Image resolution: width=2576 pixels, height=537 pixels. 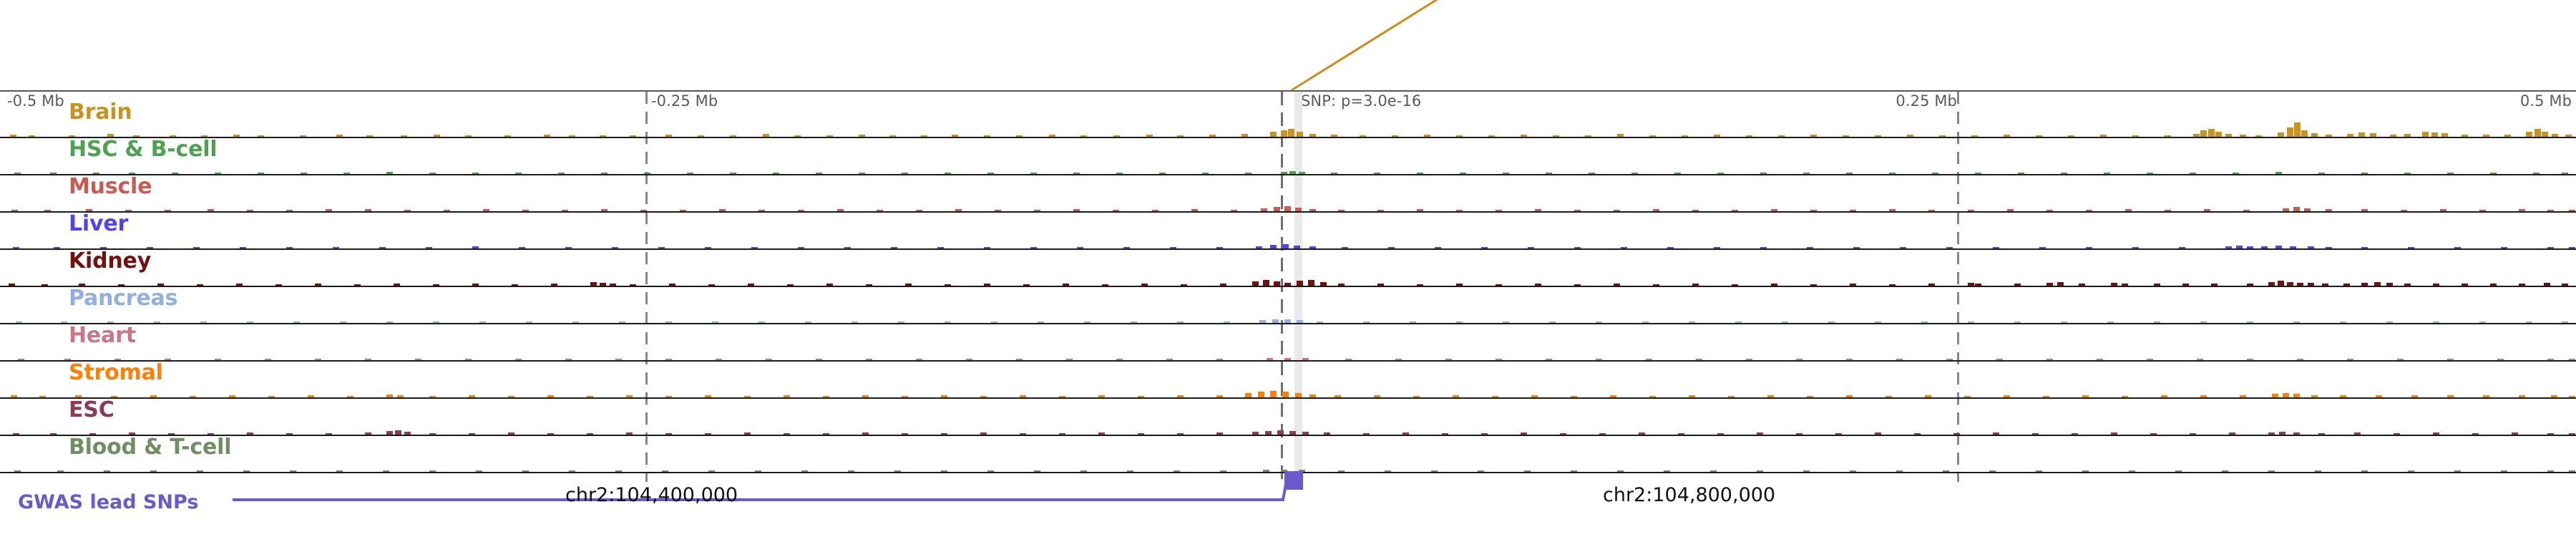 I want to click on track-label-blood-t-cell: Blood & T-cell, so click(x=150, y=447).